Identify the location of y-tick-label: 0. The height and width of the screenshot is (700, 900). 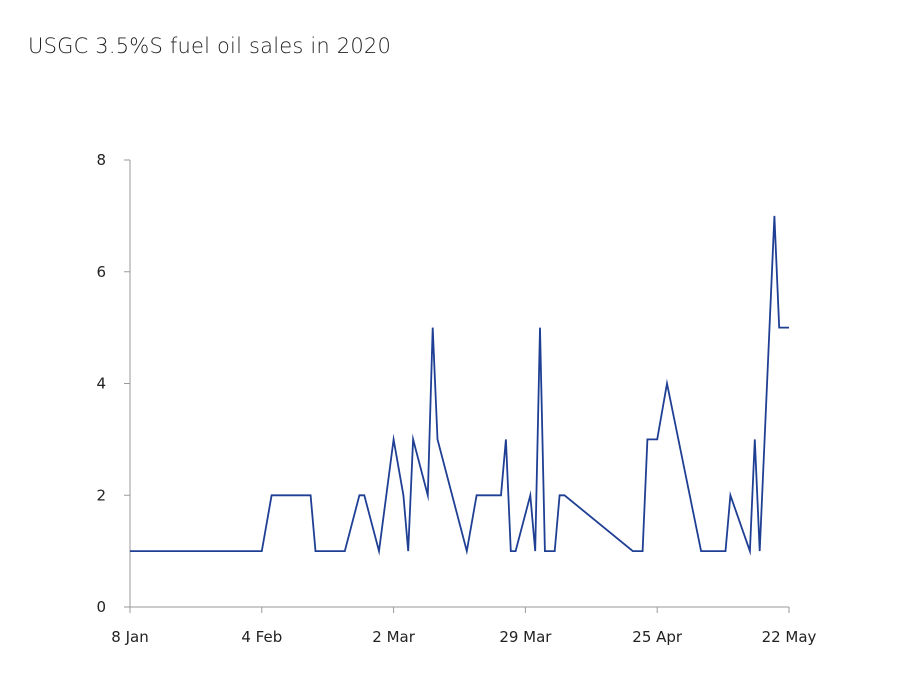
(101, 607).